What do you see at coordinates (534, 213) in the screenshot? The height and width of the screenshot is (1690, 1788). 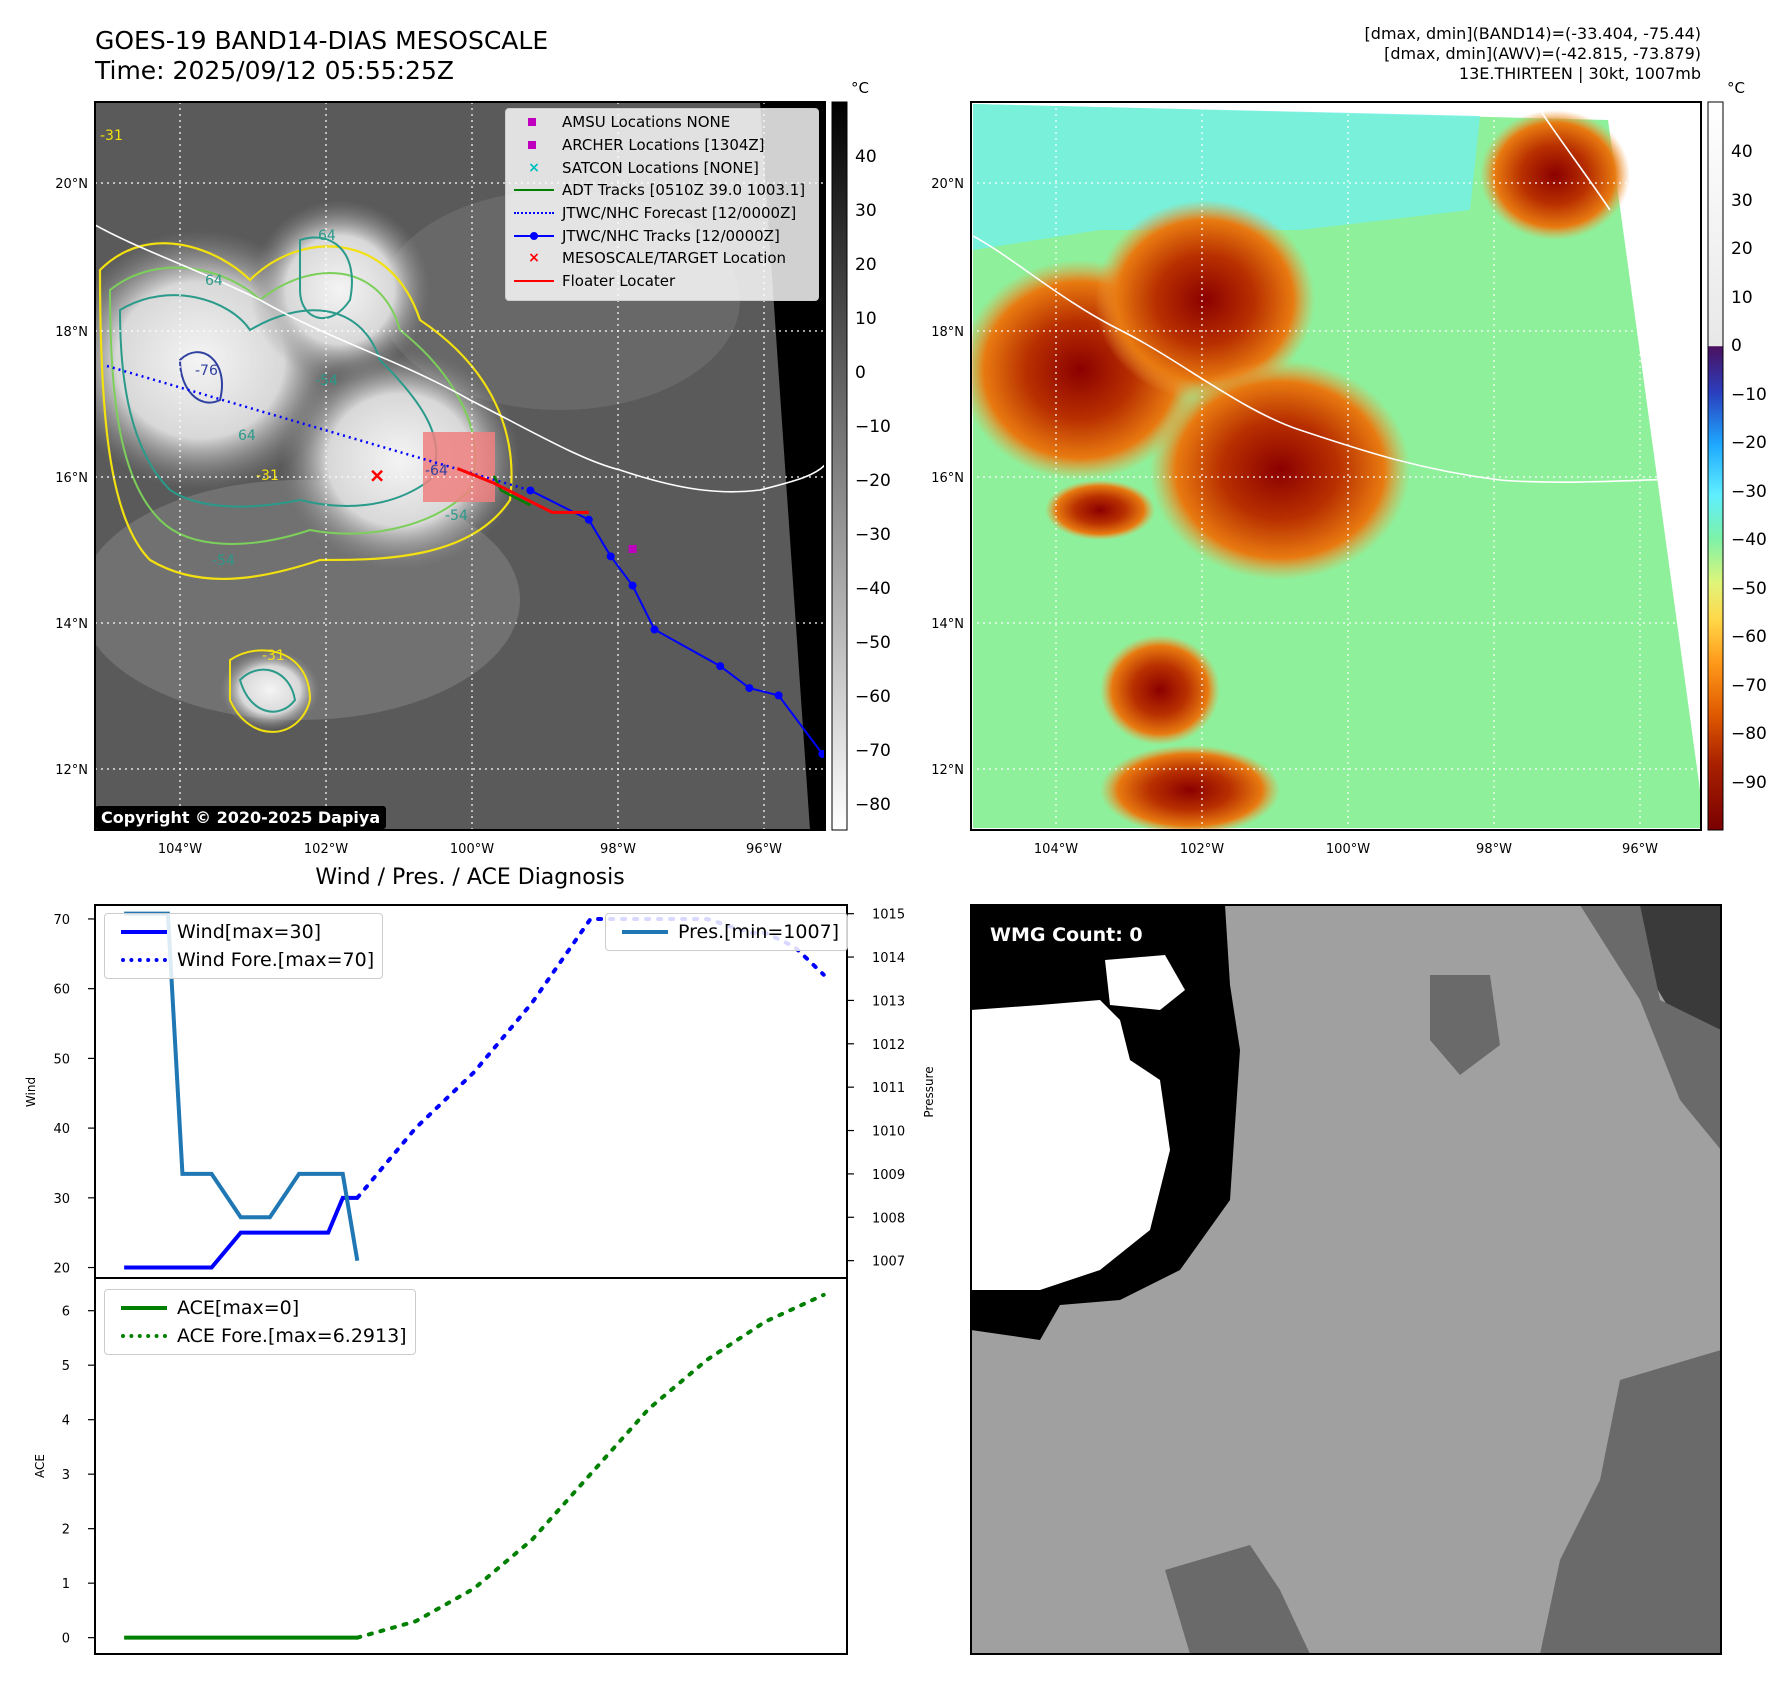 I see `dotted-line-icon` at bounding box center [534, 213].